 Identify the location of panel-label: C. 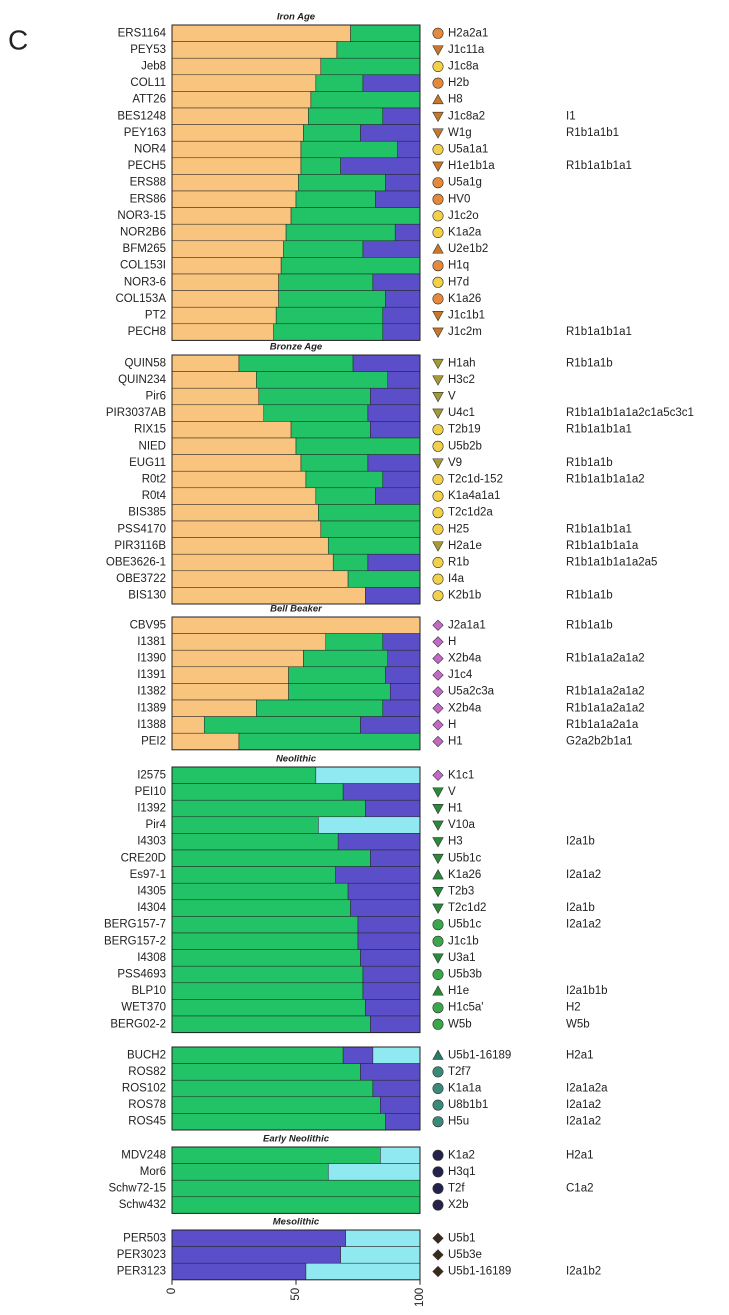
(18, 39).